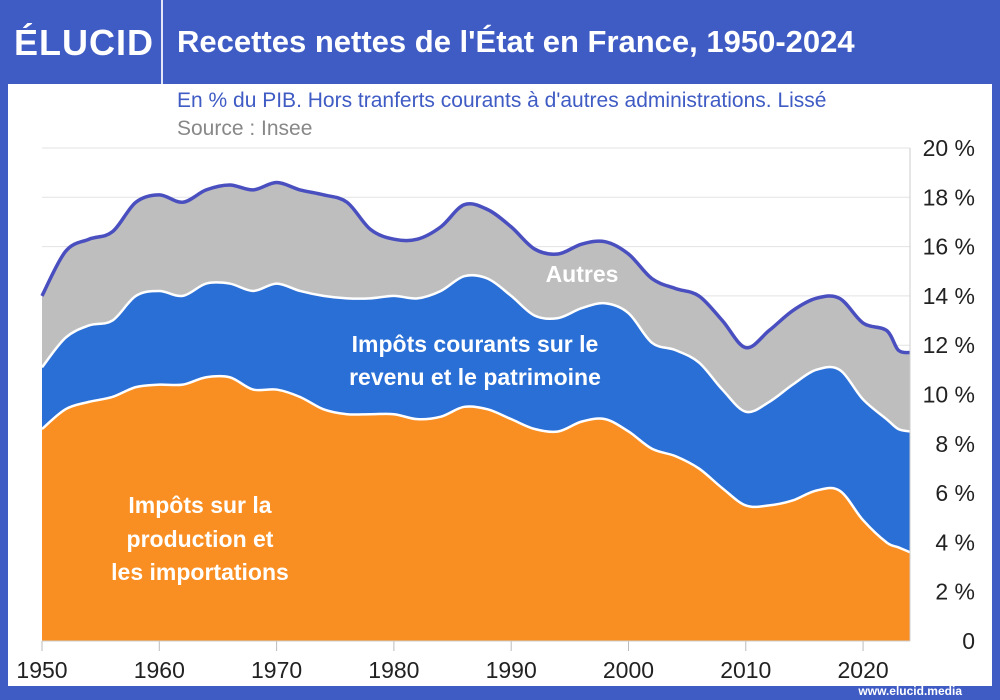 This screenshot has width=1000, height=700. Describe the element at coordinates (162, 42) in the screenshot. I see `header-divider` at that location.